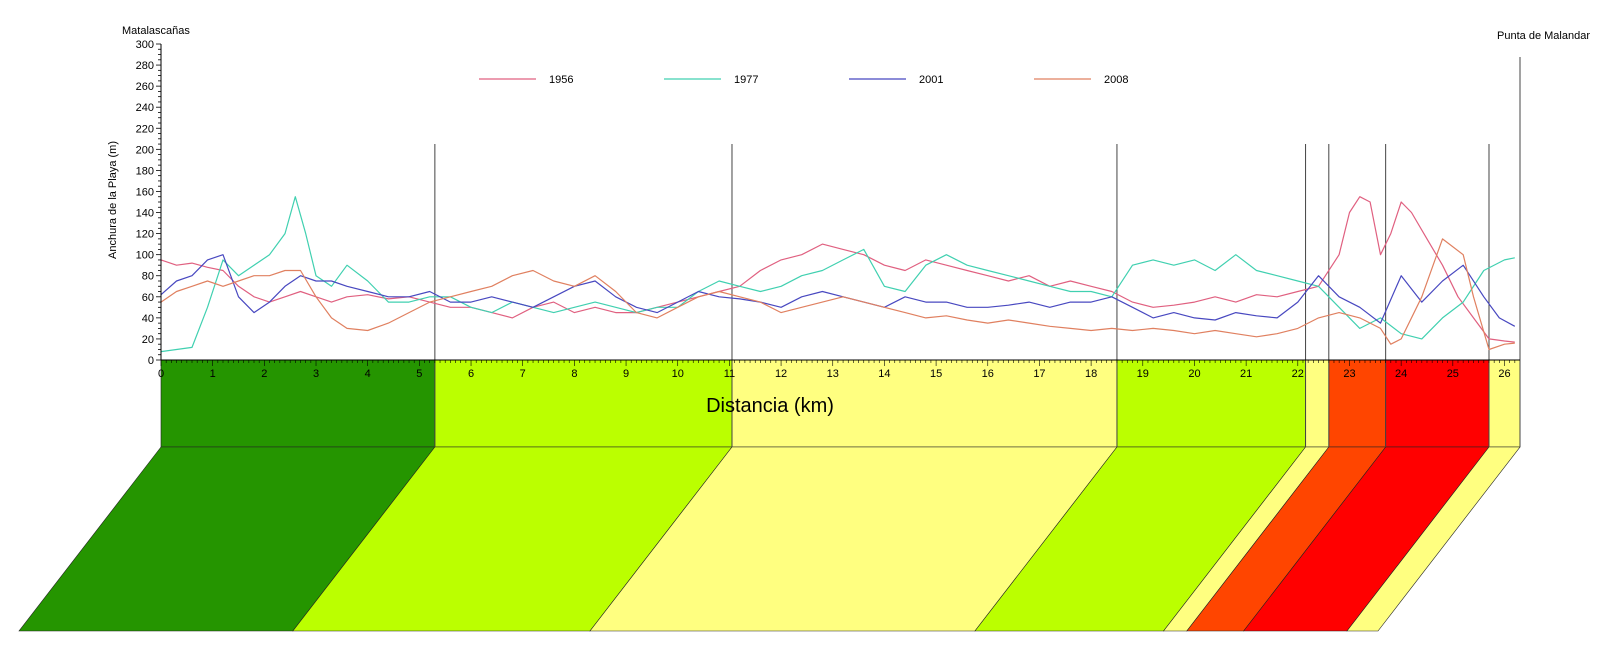  Describe the element at coordinates (561, 80) in the screenshot. I see `legend-label-1956: 1956` at that location.